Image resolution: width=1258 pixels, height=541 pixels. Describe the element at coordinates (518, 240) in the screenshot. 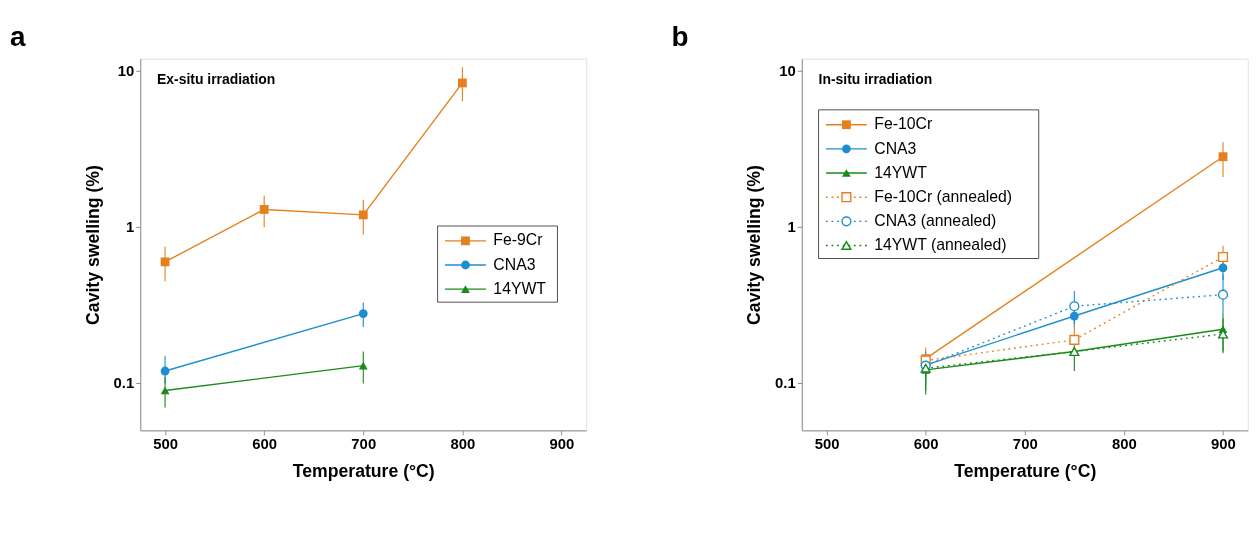

I see `legend-label: Fe-9Cr` at that location.